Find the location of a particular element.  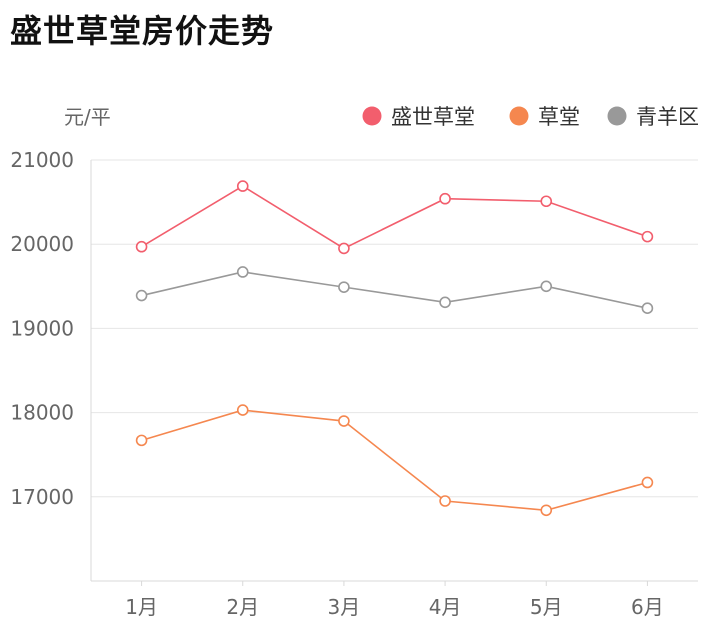

y-tick-label-18000: 18000 is located at coordinates (42, 413).